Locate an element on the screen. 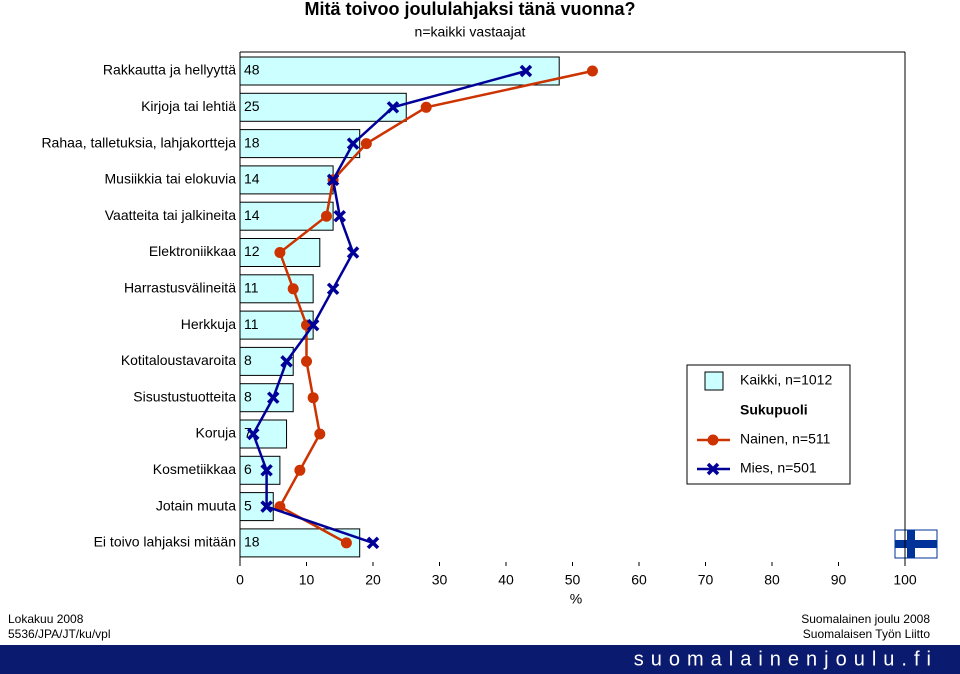 The width and height of the screenshot is (960, 674). footer-survey: Suomalainen joulu 2008 is located at coordinates (865, 619).